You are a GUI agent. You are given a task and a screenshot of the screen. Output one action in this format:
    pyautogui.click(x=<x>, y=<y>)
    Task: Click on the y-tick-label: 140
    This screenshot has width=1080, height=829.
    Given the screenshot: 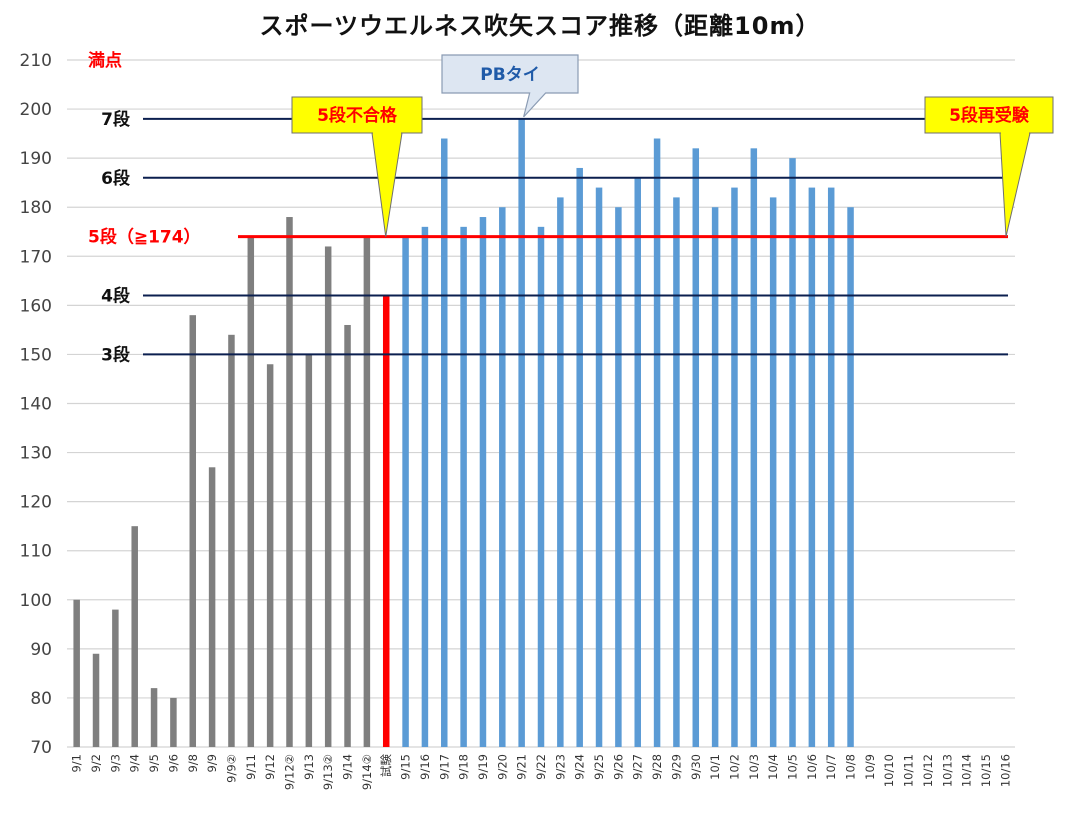 What is the action you would take?
    pyautogui.click(x=36, y=405)
    